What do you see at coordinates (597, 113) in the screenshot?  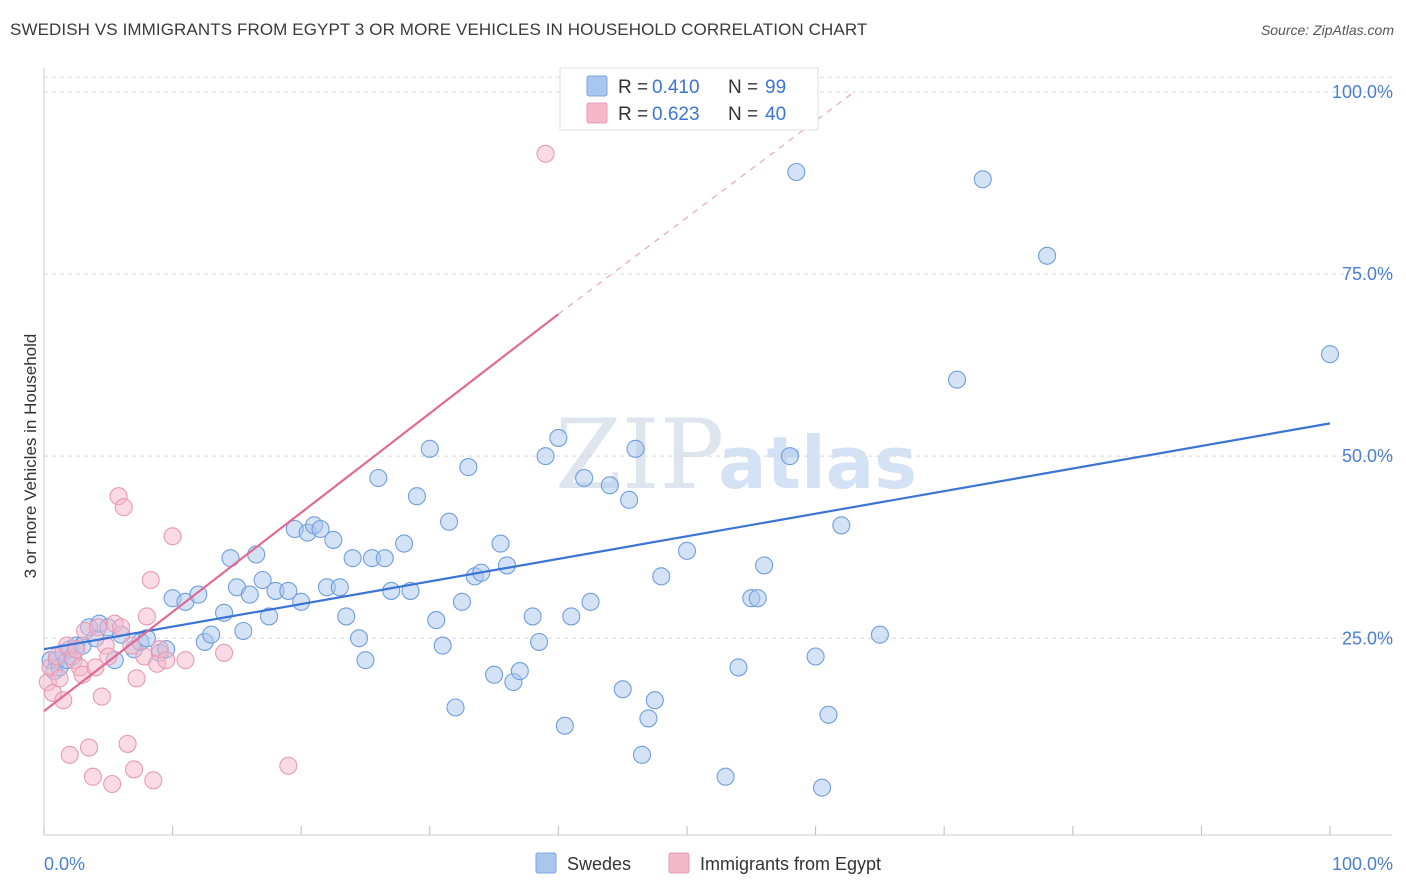 I see `legend-swatch-egypt` at bounding box center [597, 113].